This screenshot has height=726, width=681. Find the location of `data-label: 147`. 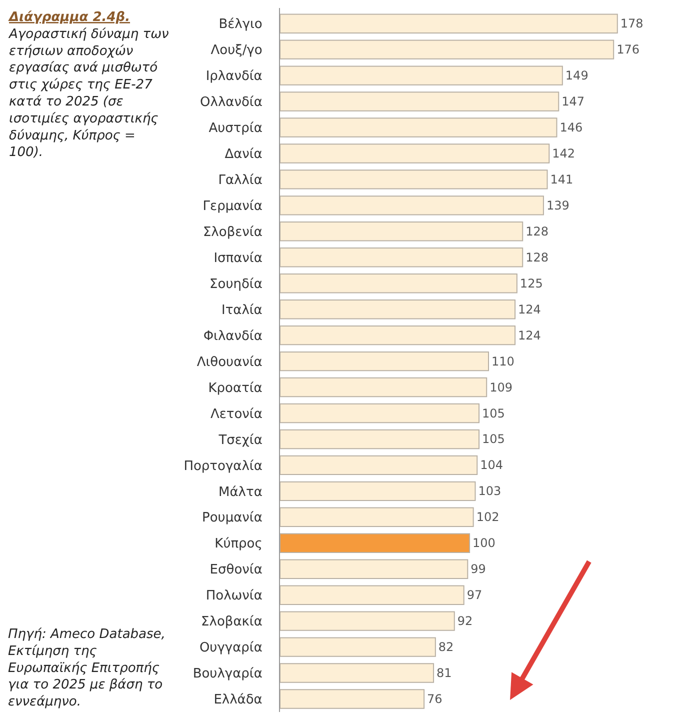

data-label: 147 is located at coordinates (573, 101).